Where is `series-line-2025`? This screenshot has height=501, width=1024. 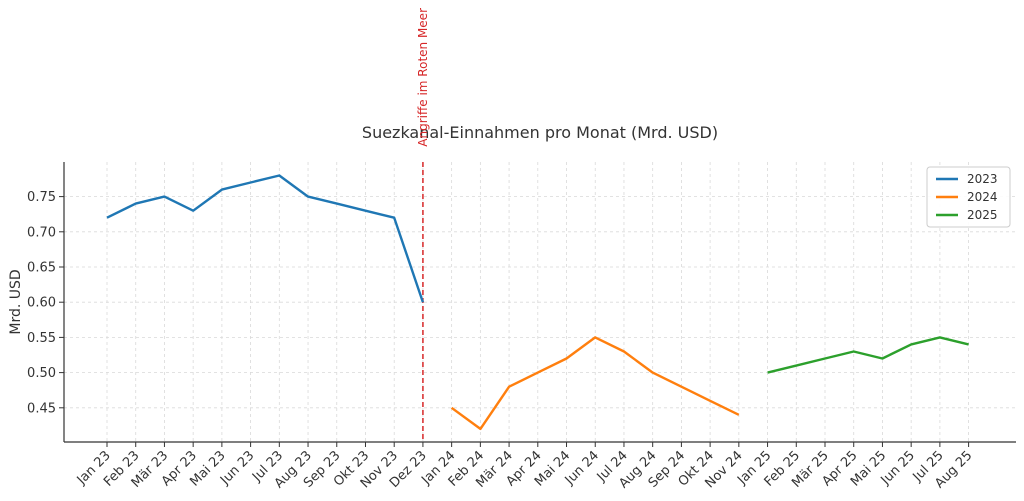 series-line-2025 is located at coordinates (868, 355).